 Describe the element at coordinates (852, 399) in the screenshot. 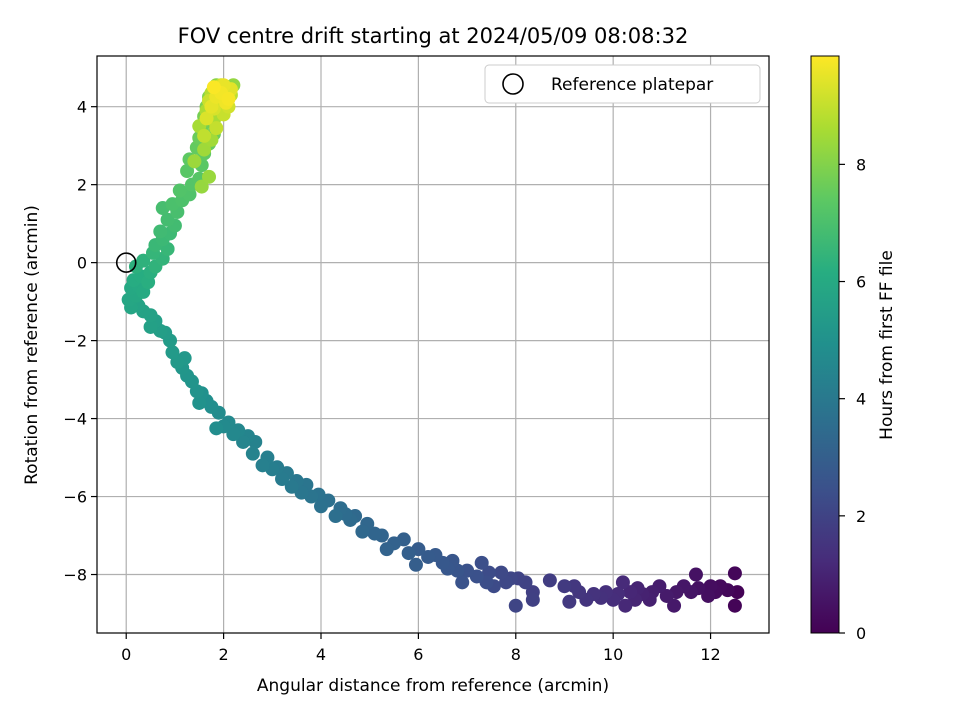

I see `colorbar-ticks: 0 2 4 6 8` at that location.